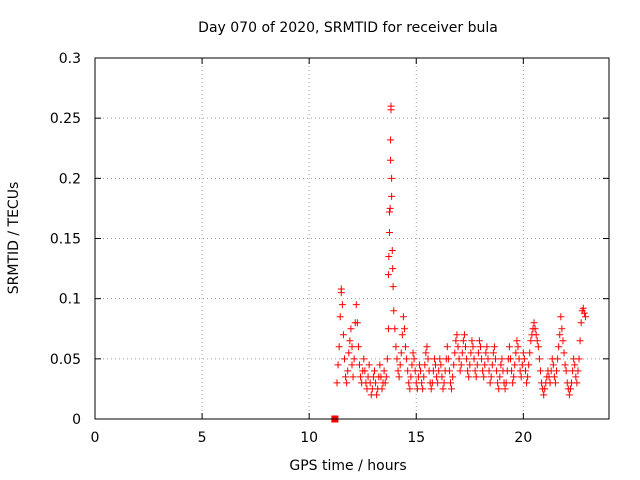 The width and height of the screenshot is (640, 480). I want to click on x-tick-label: 5, so click(202, 438).